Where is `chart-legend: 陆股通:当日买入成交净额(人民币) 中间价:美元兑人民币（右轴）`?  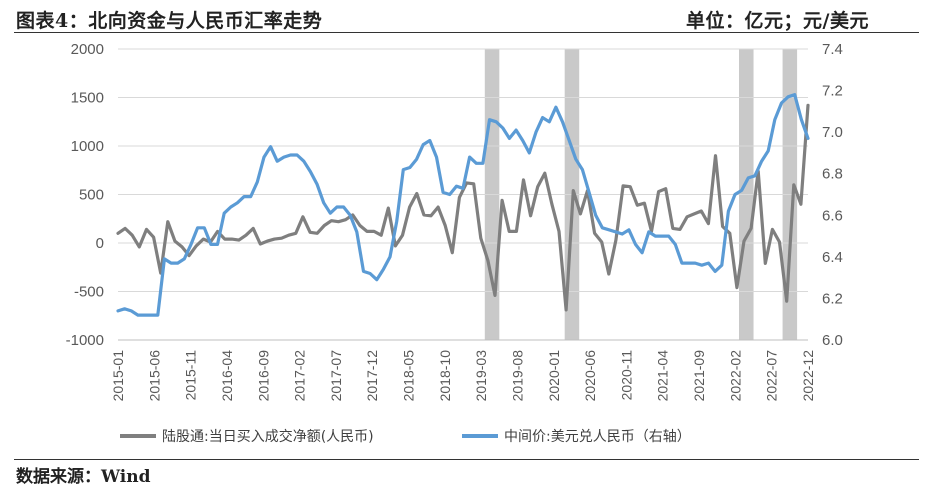 chart-legend: 陆股通:当日买入成交净额(人民币) 中间价:美元兑人民币（右轴） is located at coordinates (405, 436).